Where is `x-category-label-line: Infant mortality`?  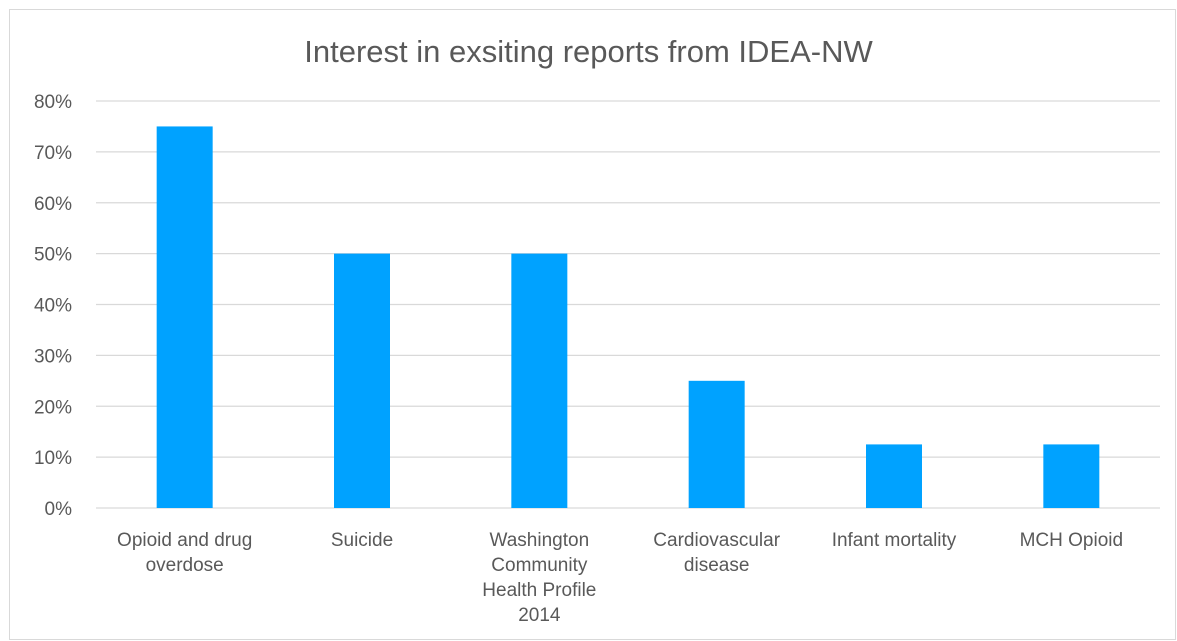
x-category-label-line: Infant mortality is located at coordinates (894, 540).